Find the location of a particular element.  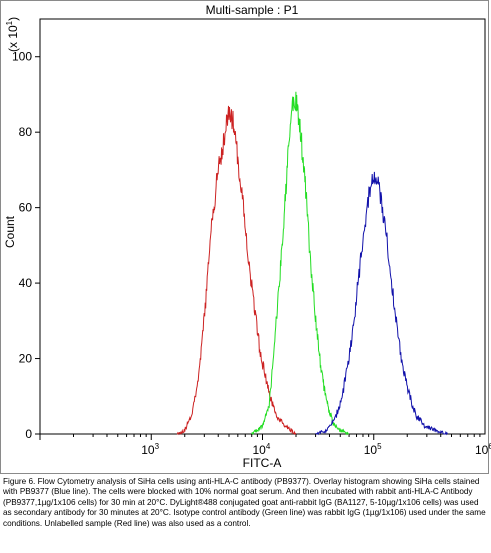

y-tick-label: 100 is located at coordinates (22, 57).